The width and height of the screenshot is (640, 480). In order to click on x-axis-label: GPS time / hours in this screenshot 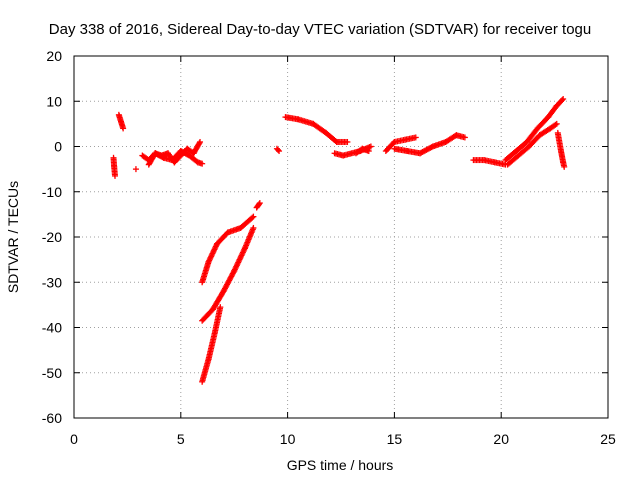, I will do `click(340, 465)`.